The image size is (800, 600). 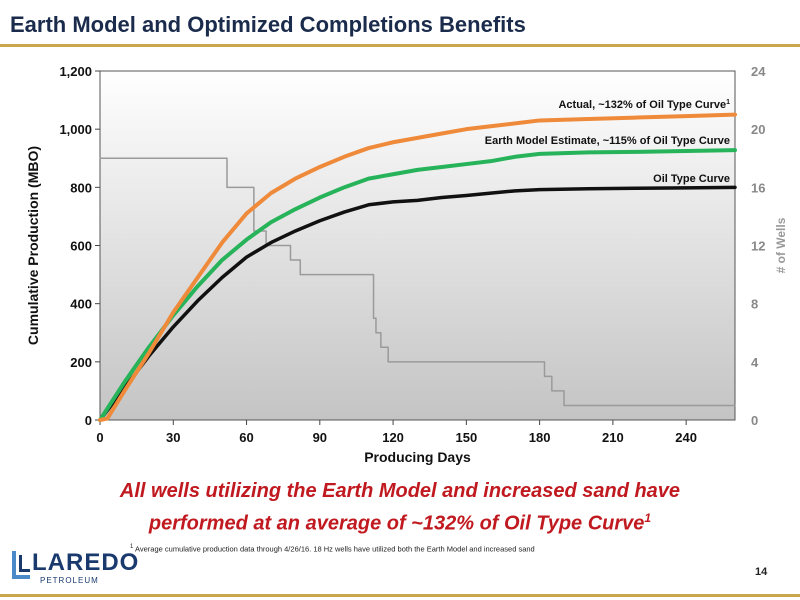 What do you see at coordinates (754, 420) in the screenshot?
I see `y2-tick-label: 0` at bounding box center [754, 420].